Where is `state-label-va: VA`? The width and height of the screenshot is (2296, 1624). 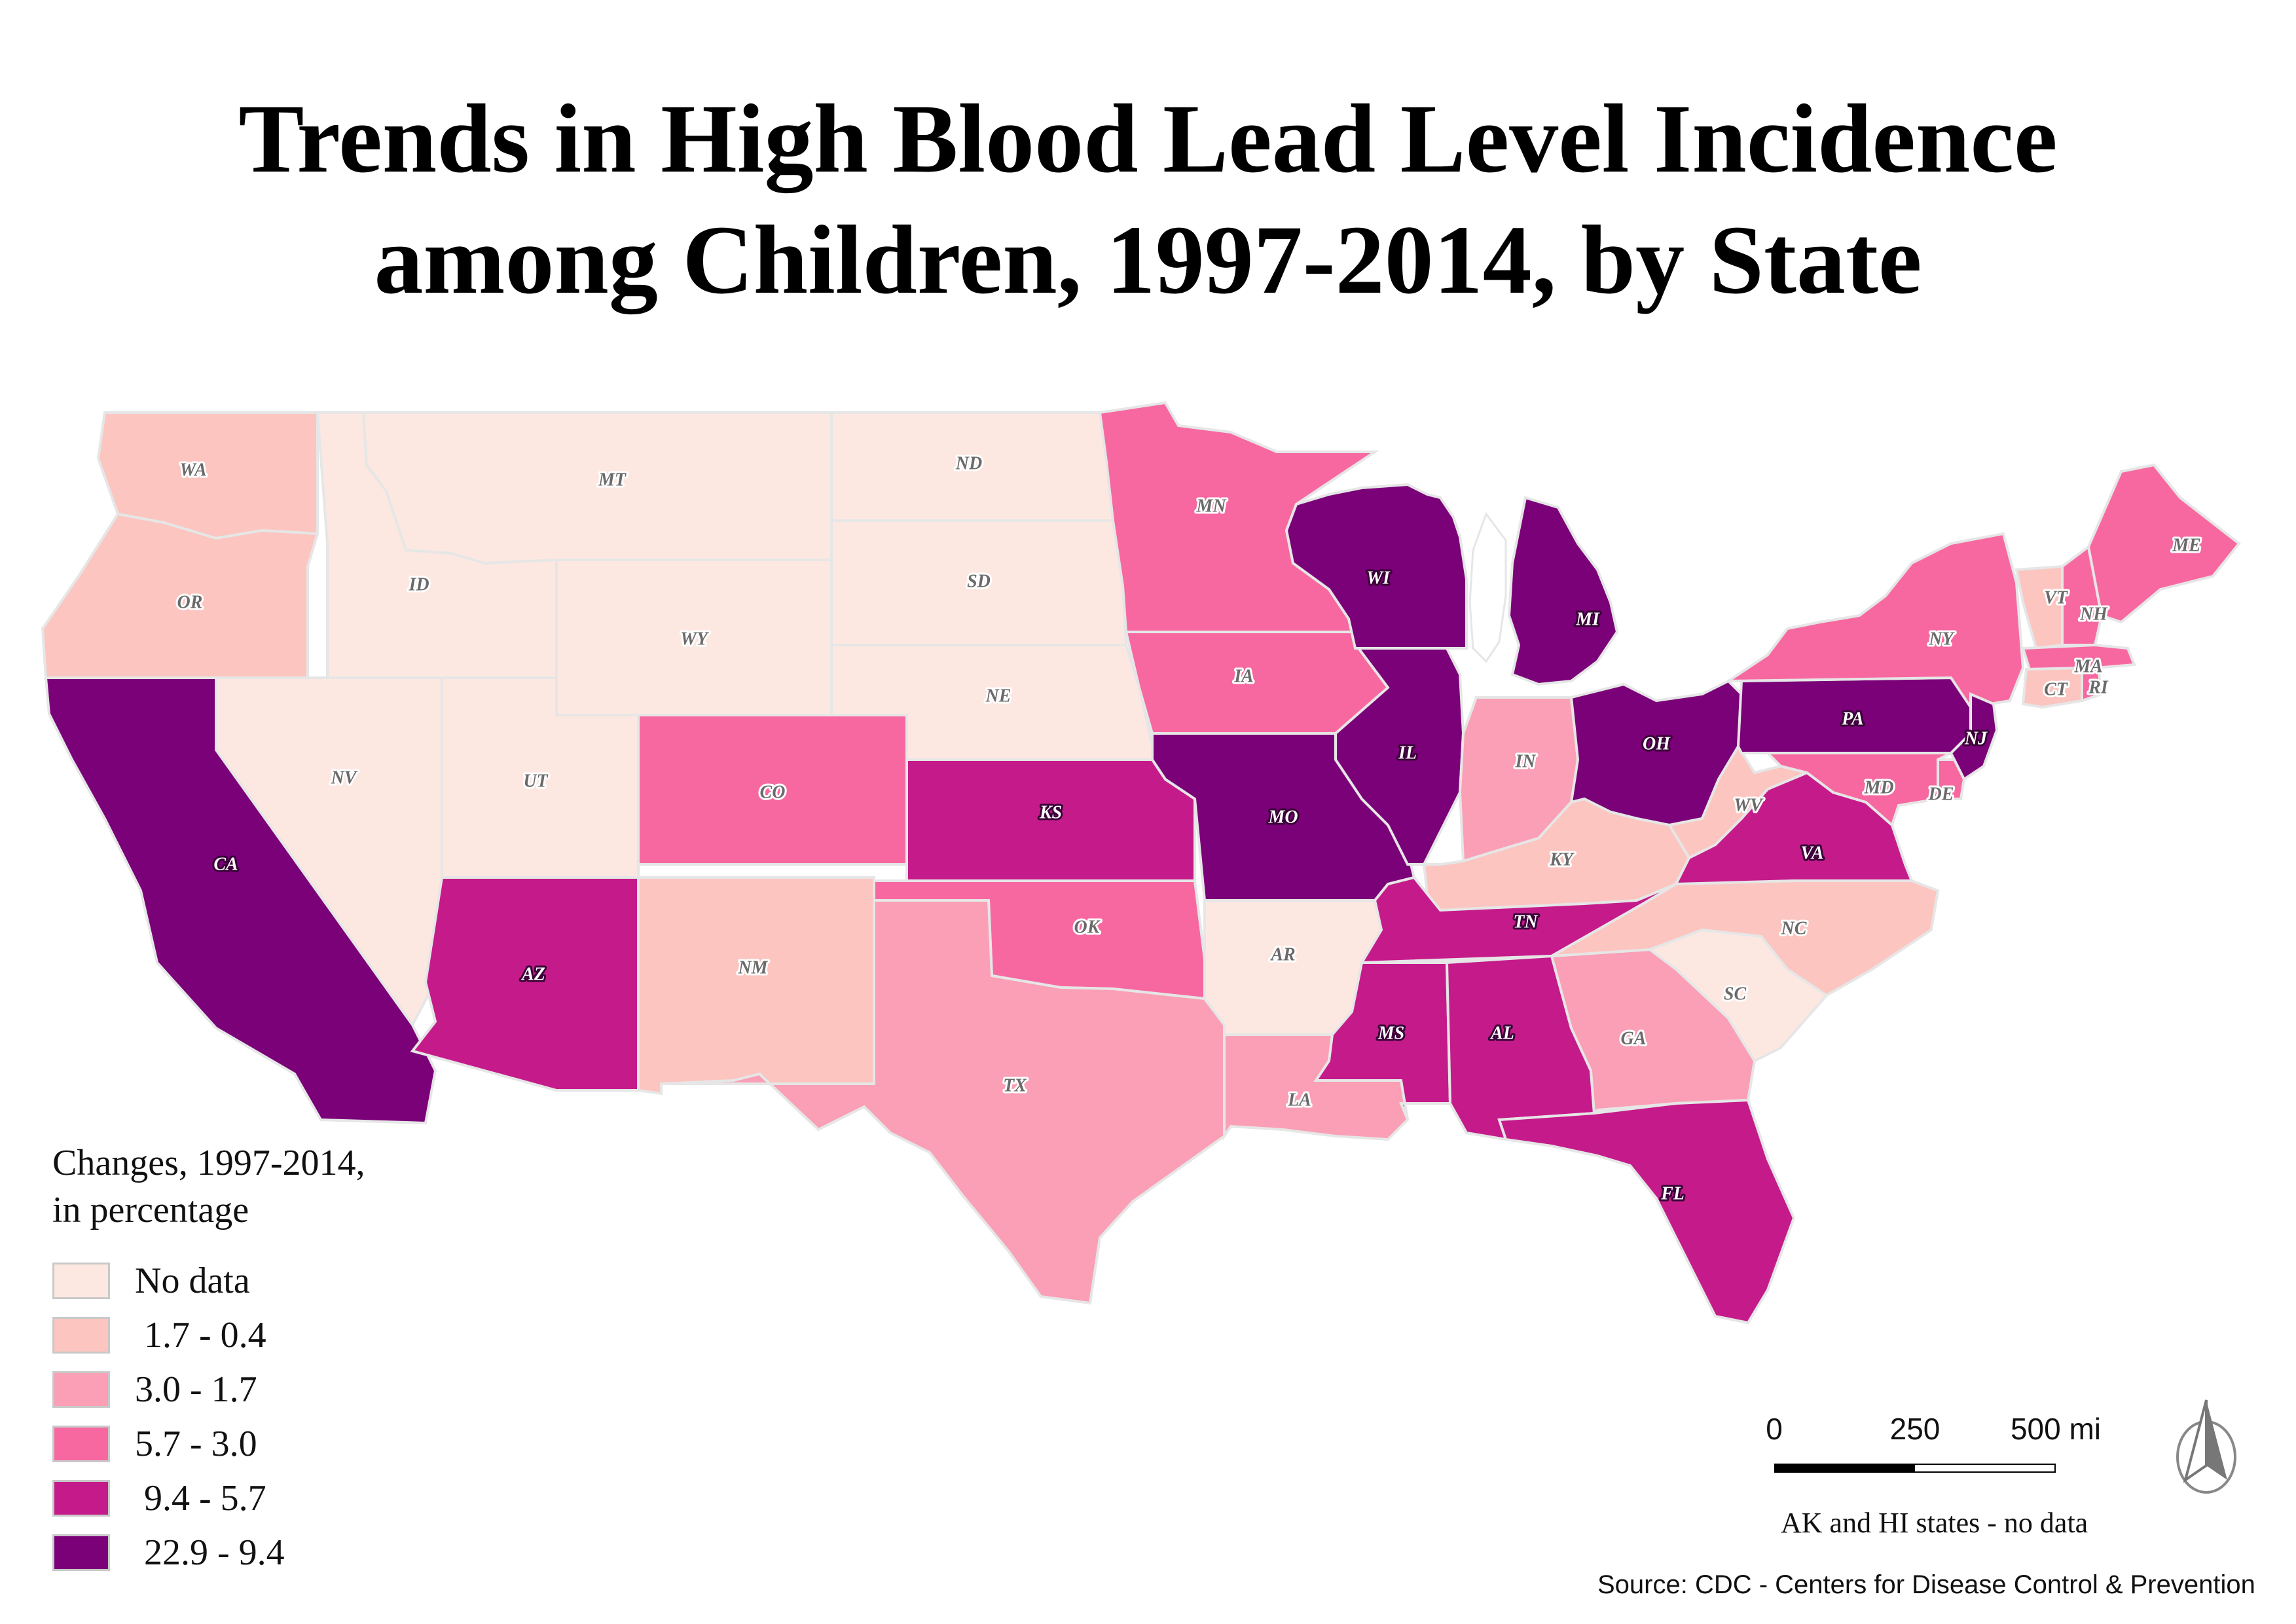
state-label-va: VA is located at coordinates (1811, 853).